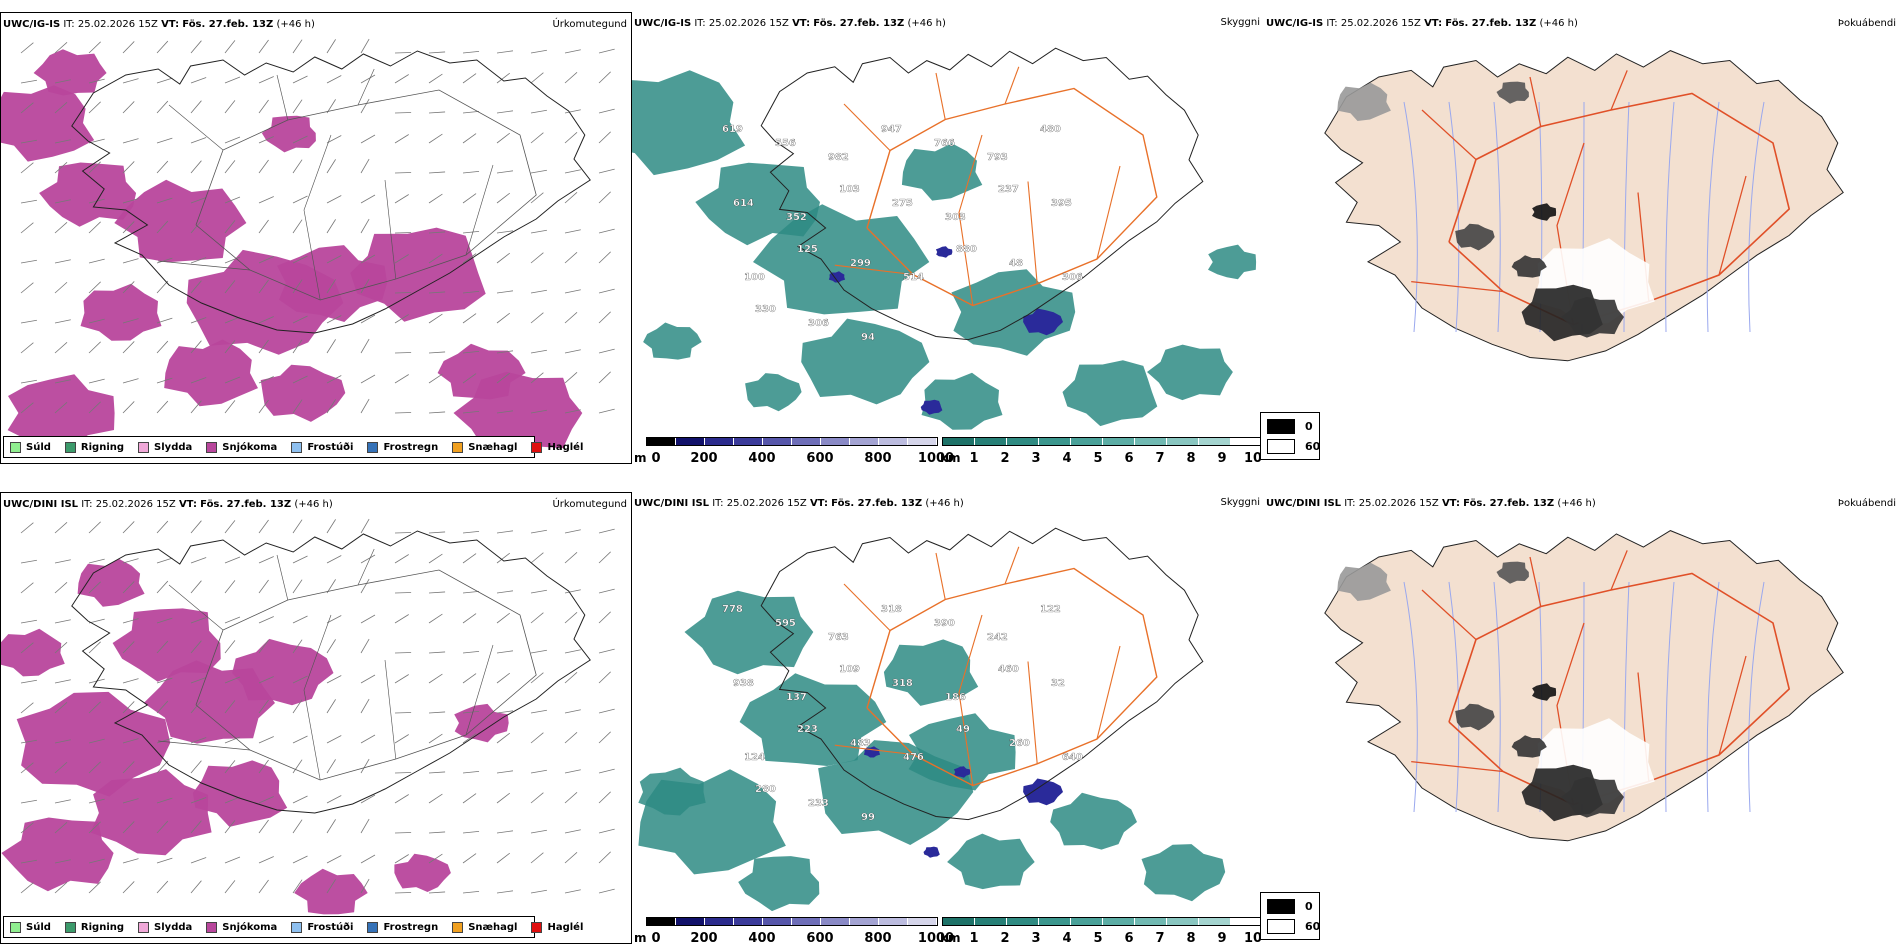  I want to click on visibility-tick: 8, so click(1191, 938).